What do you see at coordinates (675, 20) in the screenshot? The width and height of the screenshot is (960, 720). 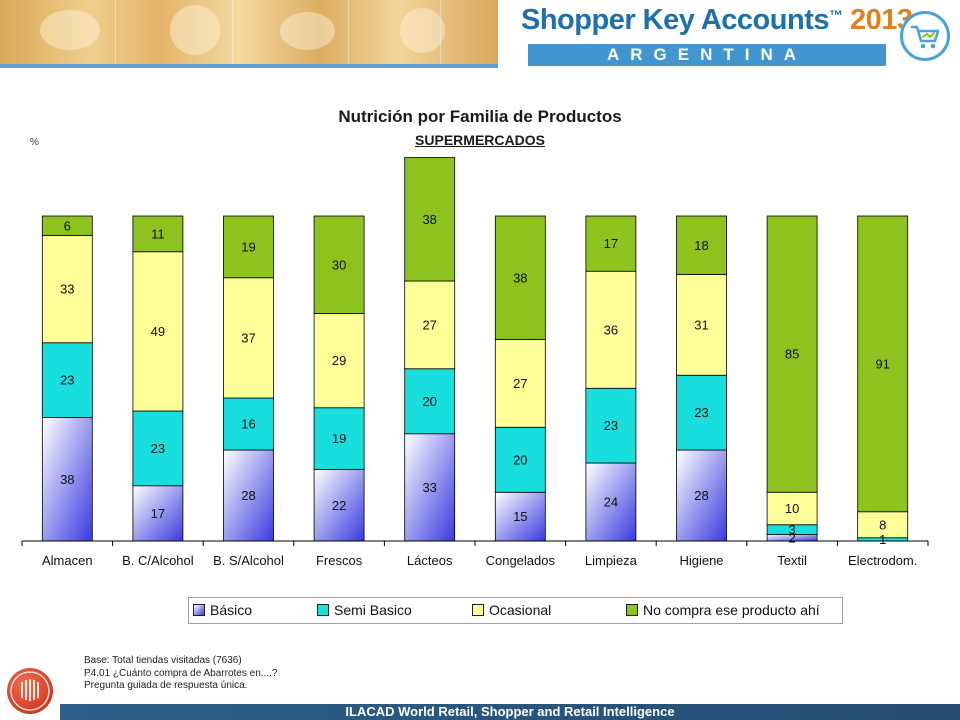 I see `brand-main: Shopper Key Accounts` at bounding box center [675, 20].